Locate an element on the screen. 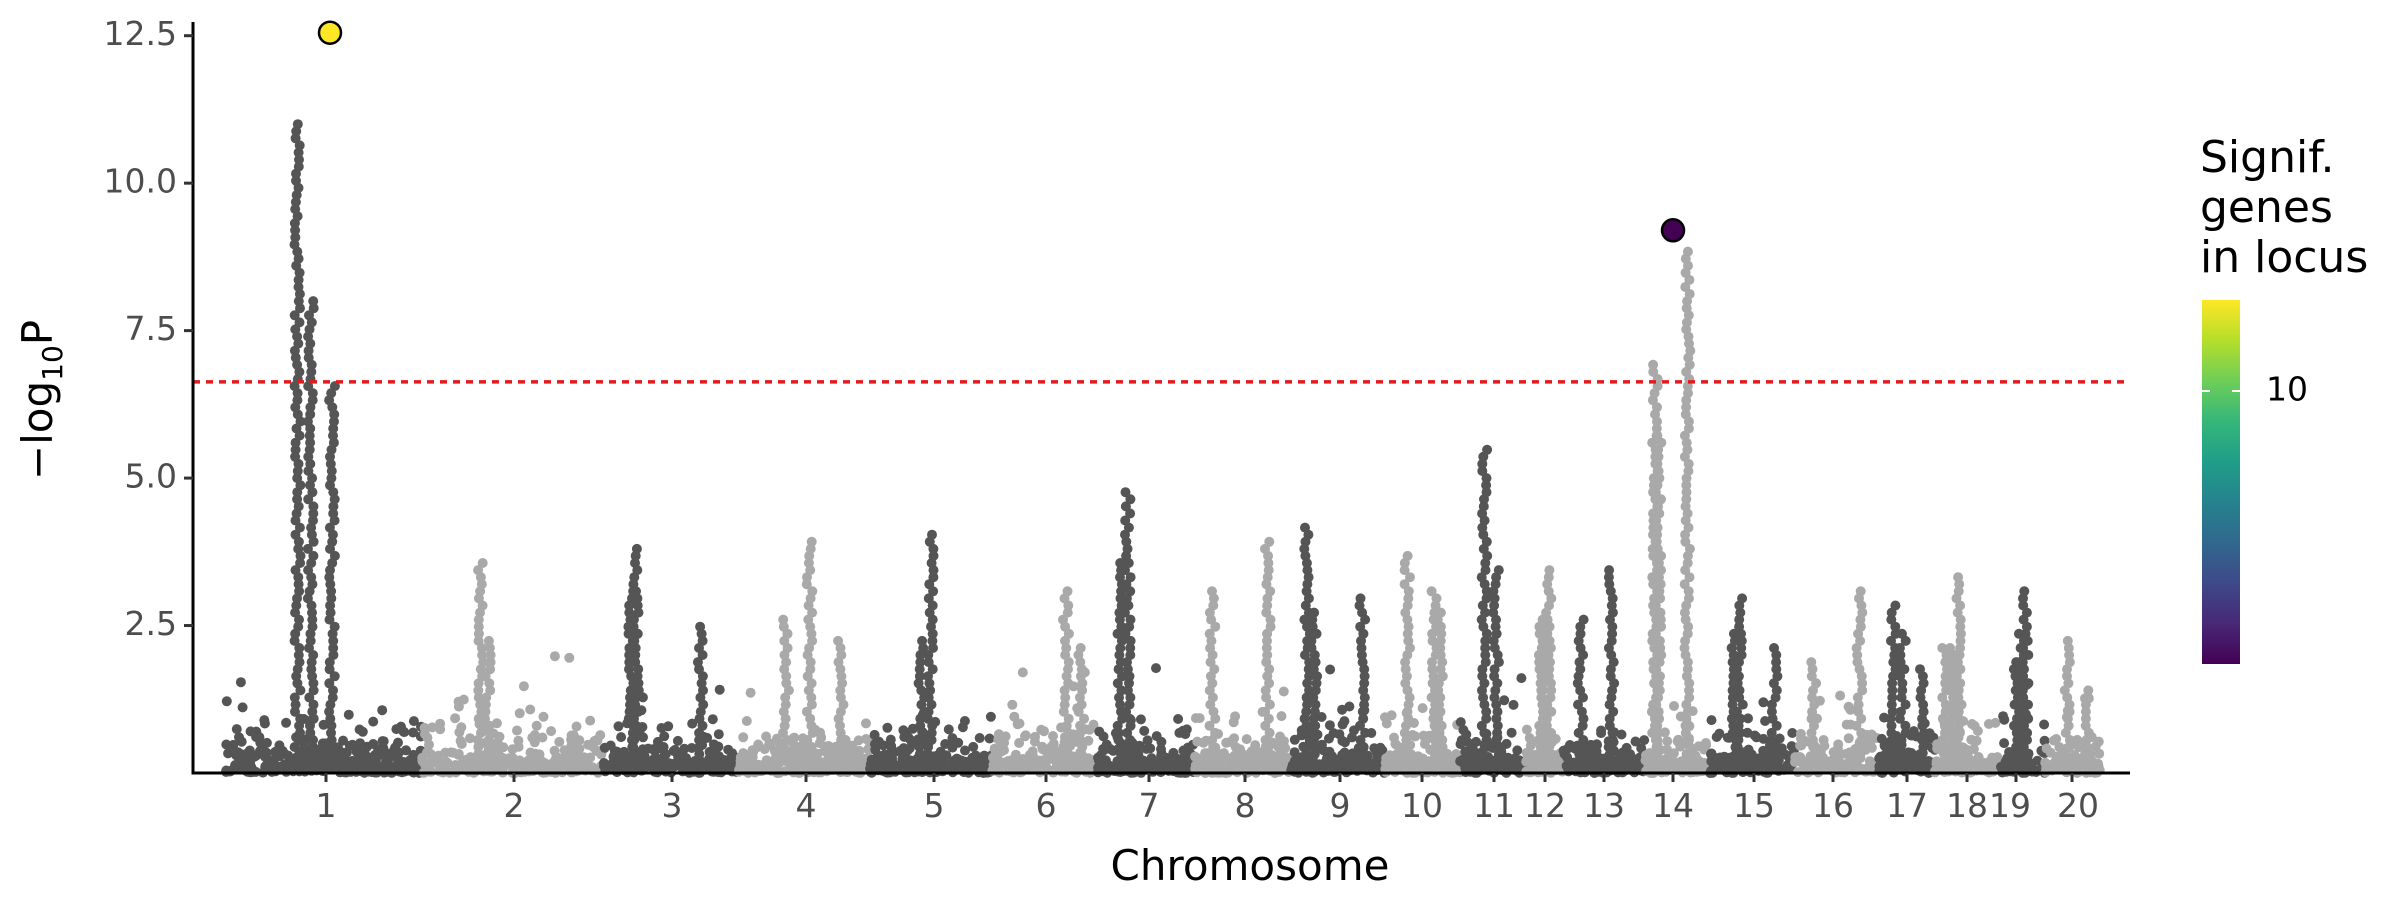 This screenshot has width=2400, height=900. legend-tick-label: 10 is located at coordinates (2287, 389).